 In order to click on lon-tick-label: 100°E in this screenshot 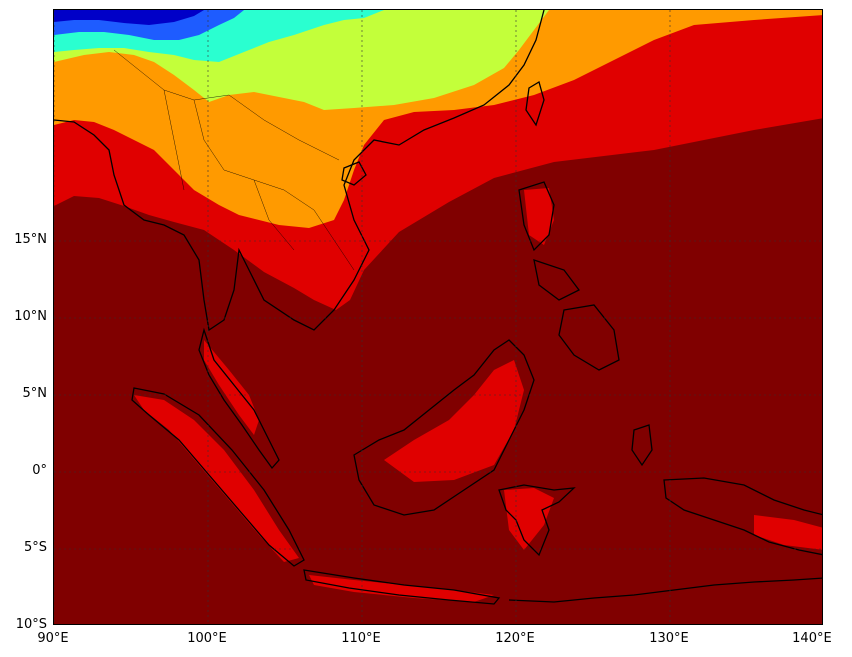, I will do `click(207, 638)`.